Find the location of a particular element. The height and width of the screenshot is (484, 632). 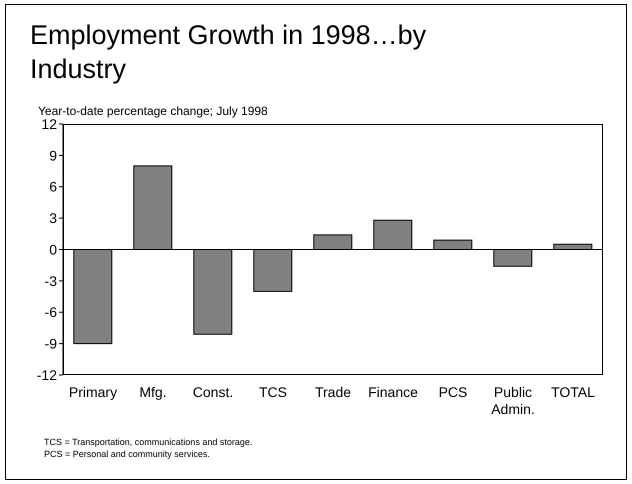

x-tick-label: Const. is located at coordinates (213, 392).